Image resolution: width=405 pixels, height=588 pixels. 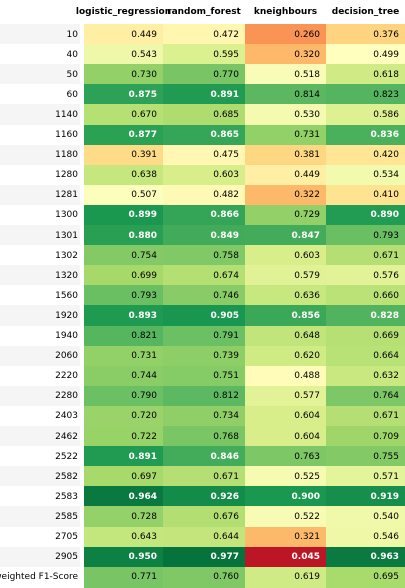 I want to click on heatmap-cell: 0.695, so click(x=365, y=577).